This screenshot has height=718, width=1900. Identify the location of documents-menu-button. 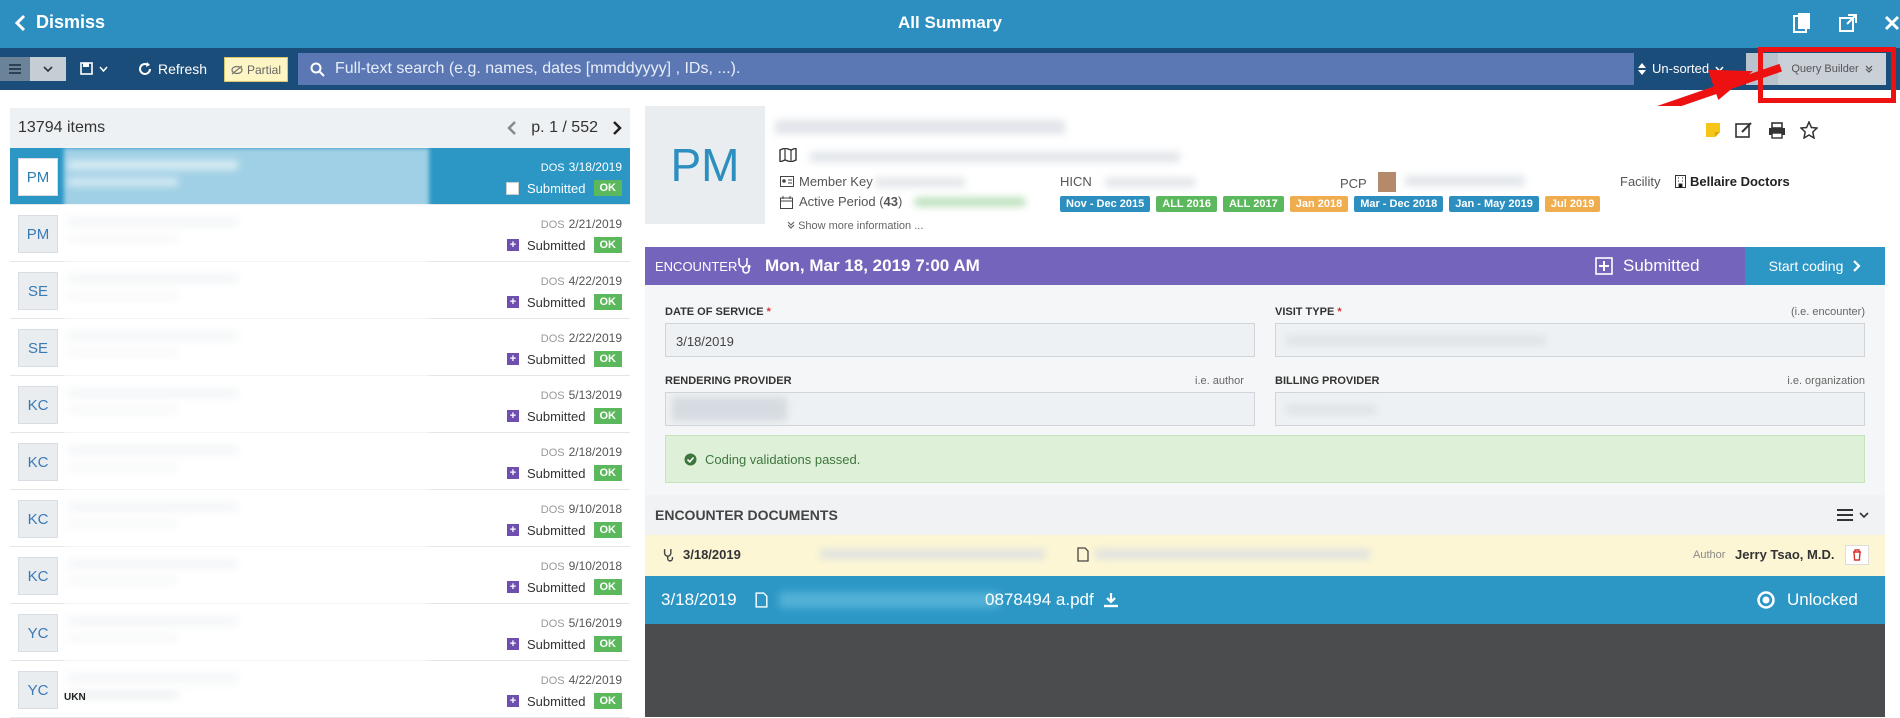
(1853, 515).